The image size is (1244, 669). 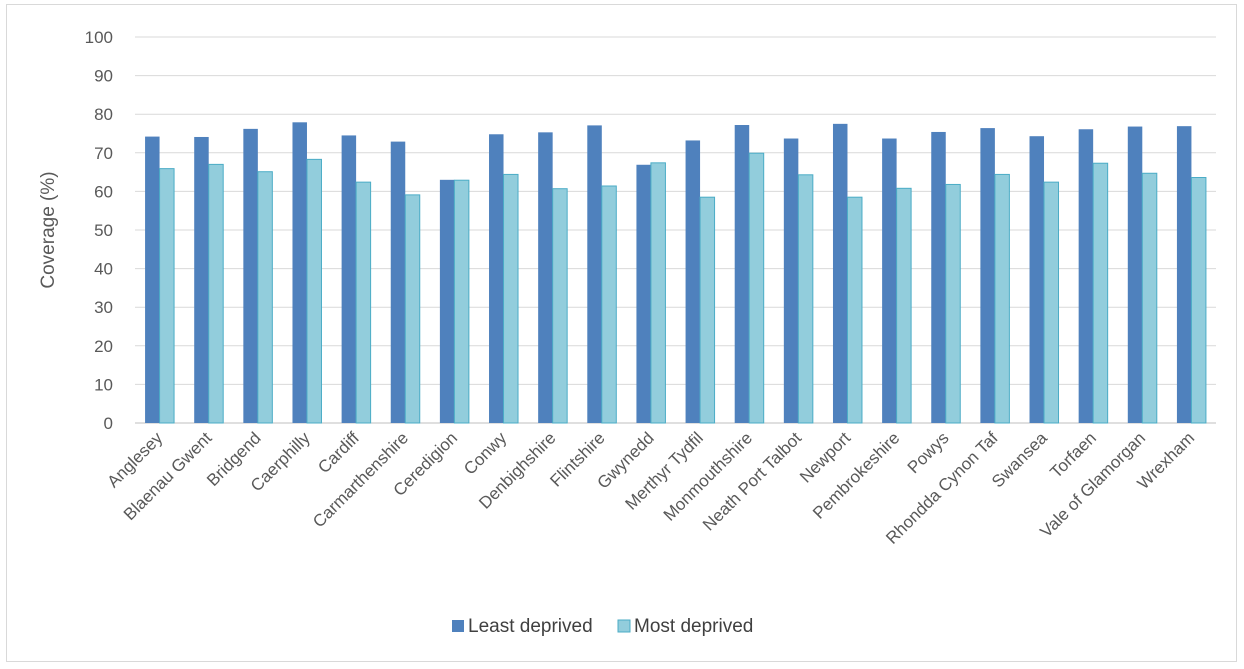 I want to click on x-tick-label: Cardiff, so click(x=338, y=452).